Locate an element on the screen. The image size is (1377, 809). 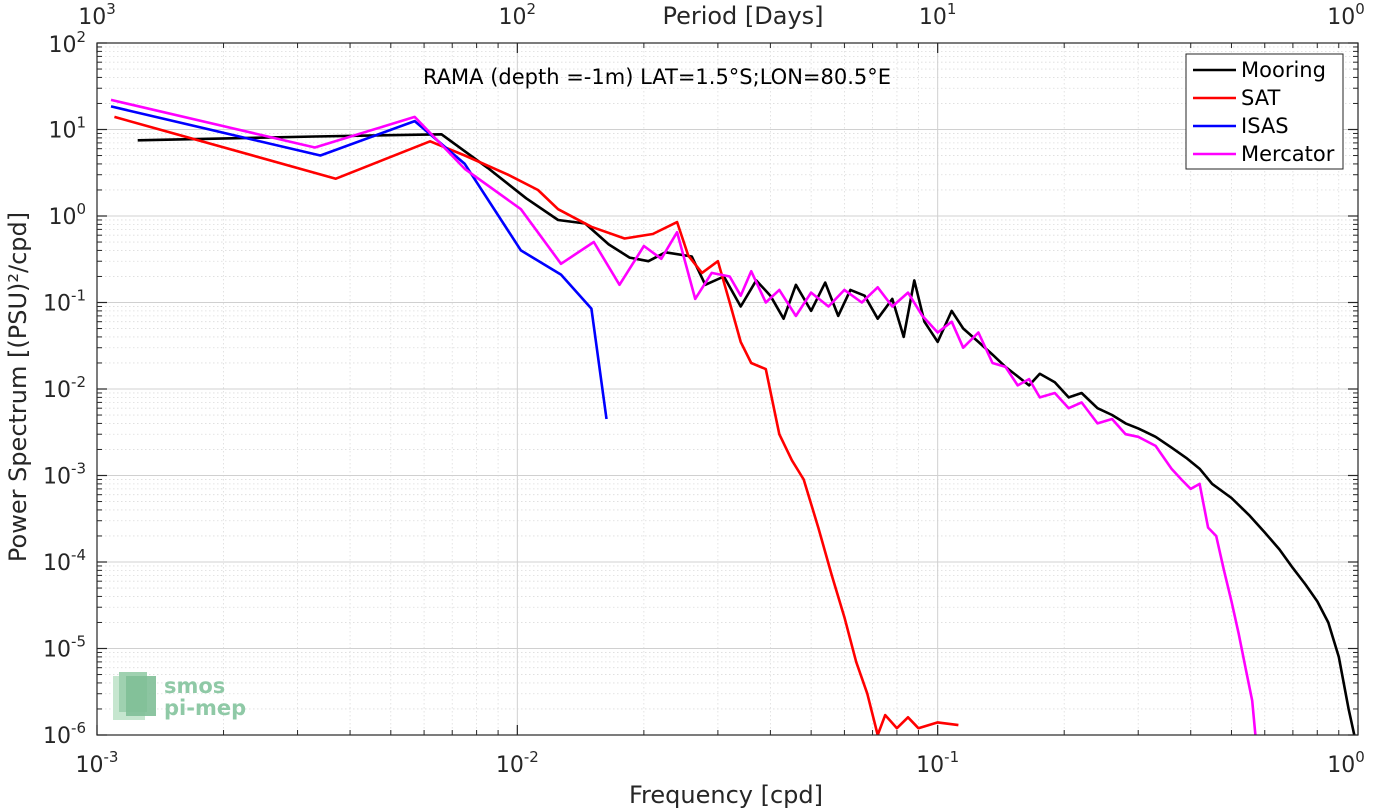
chart-title: RAMA (depth =-1m) LAT=1.5°S;LON=80.5°E is located at coordinates (657, 77).